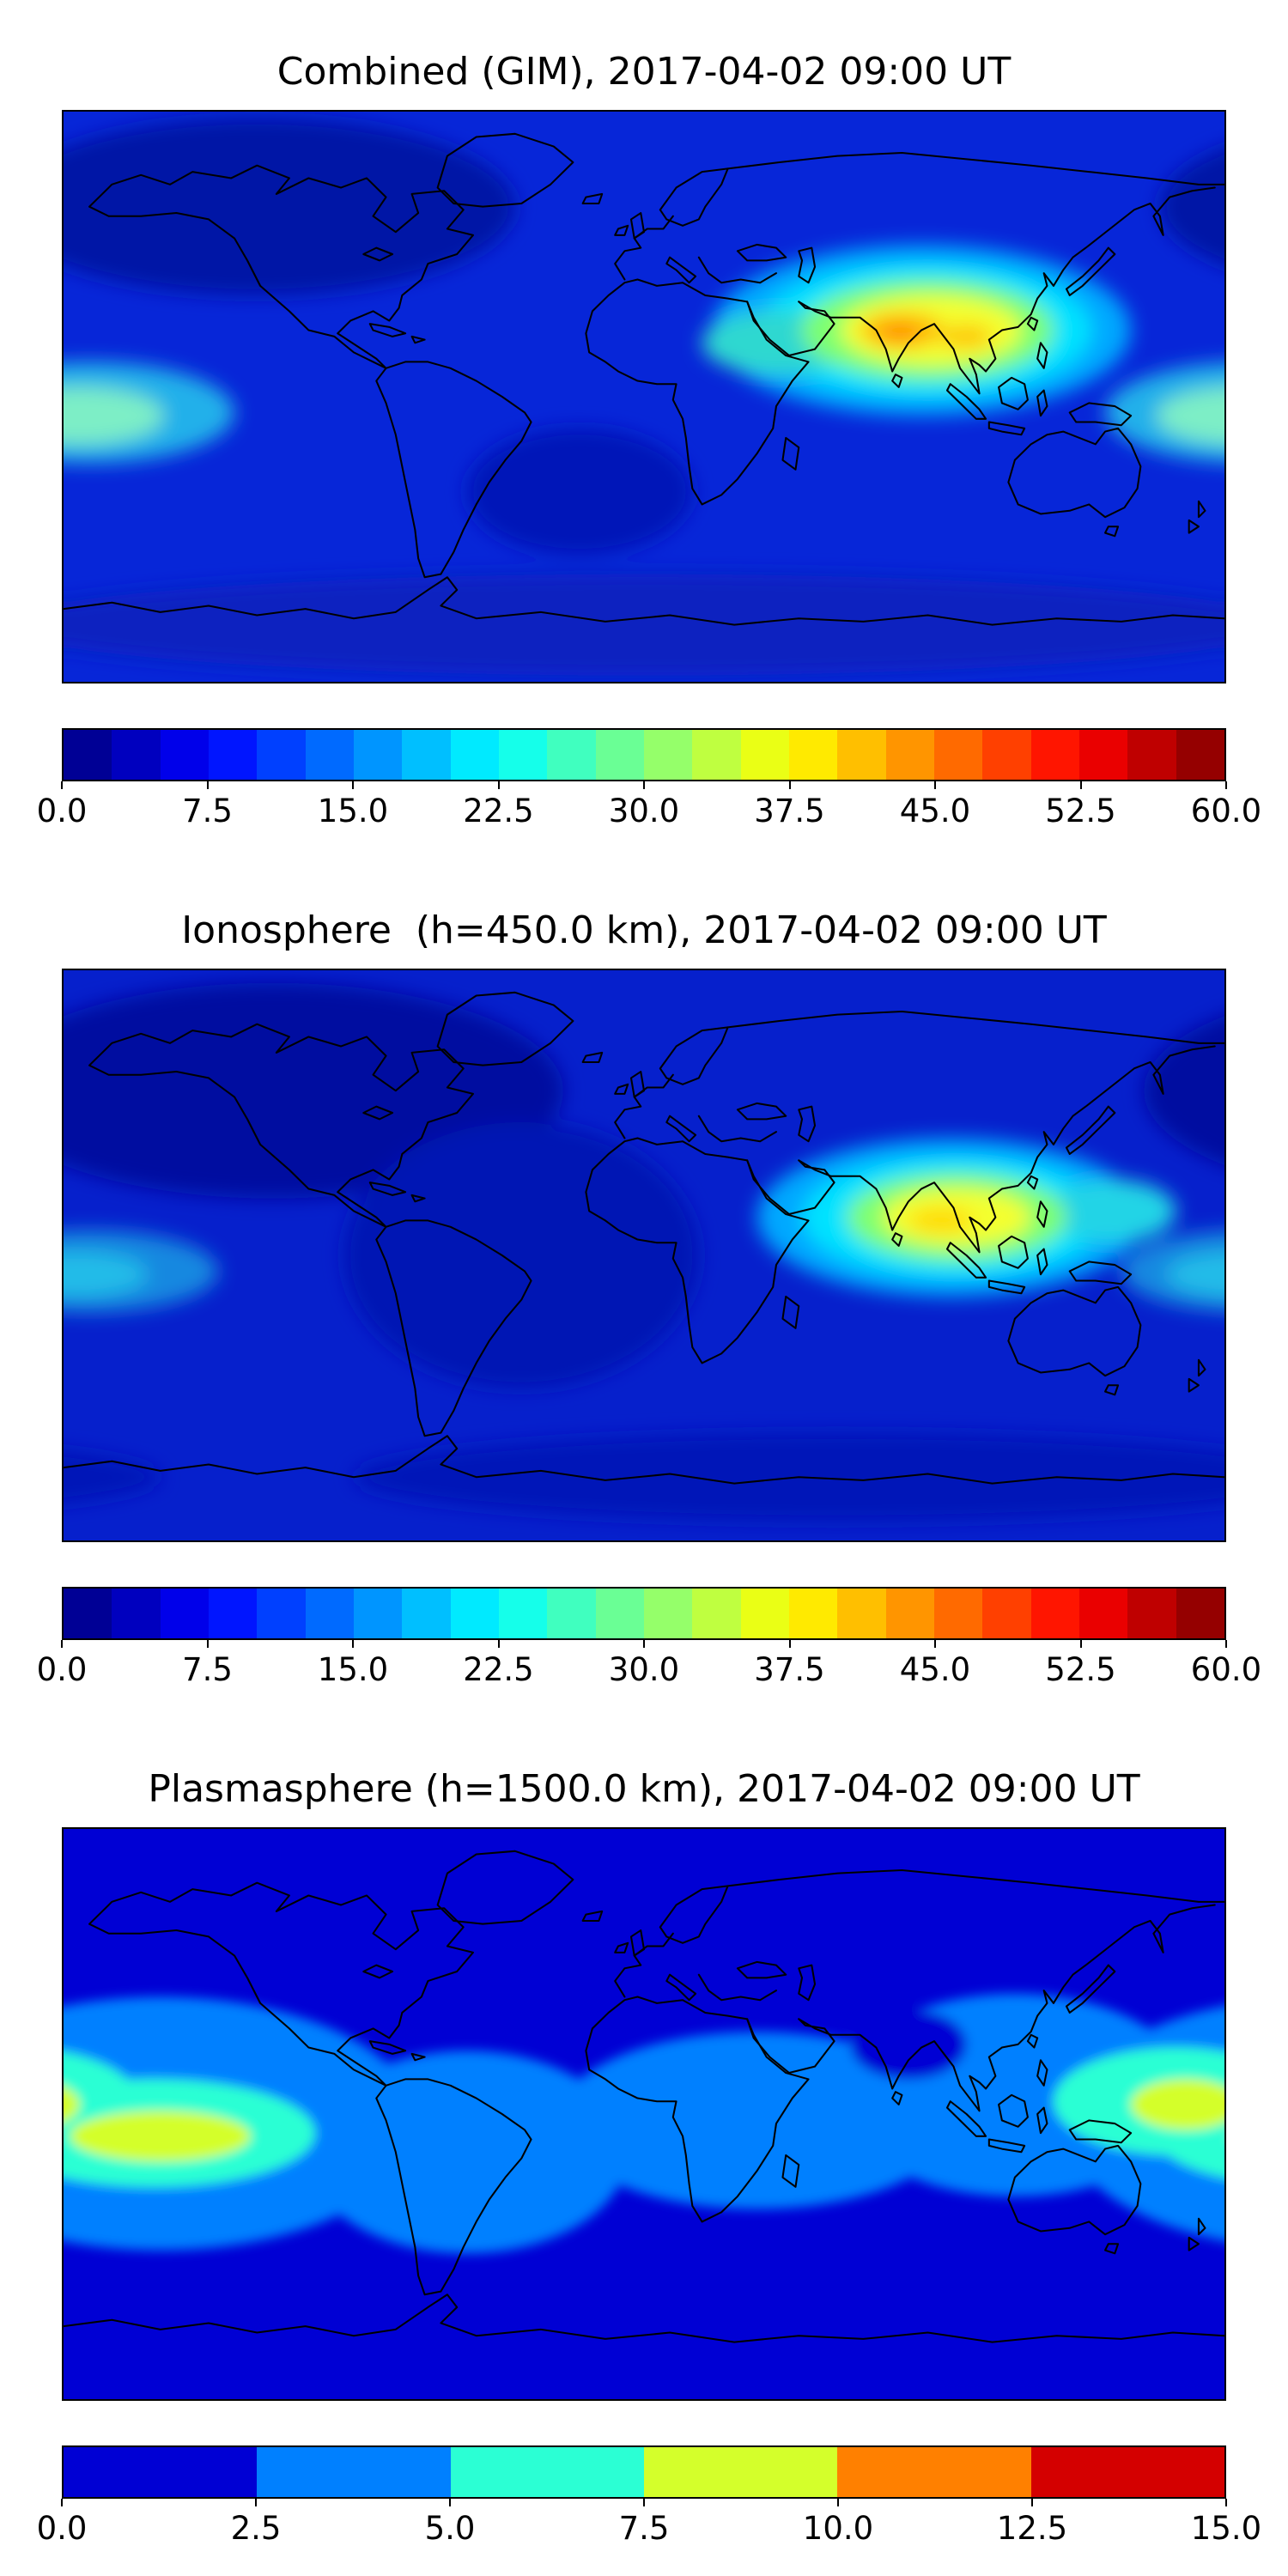 Image resolution: width=1288 pixels, height=2576 pixels. I want to click on colorbar-ticks-combined: 0.0 7.5 15.0 22.5 30.0 37.5 45.0 52.5 60.0, so click(649, 812).